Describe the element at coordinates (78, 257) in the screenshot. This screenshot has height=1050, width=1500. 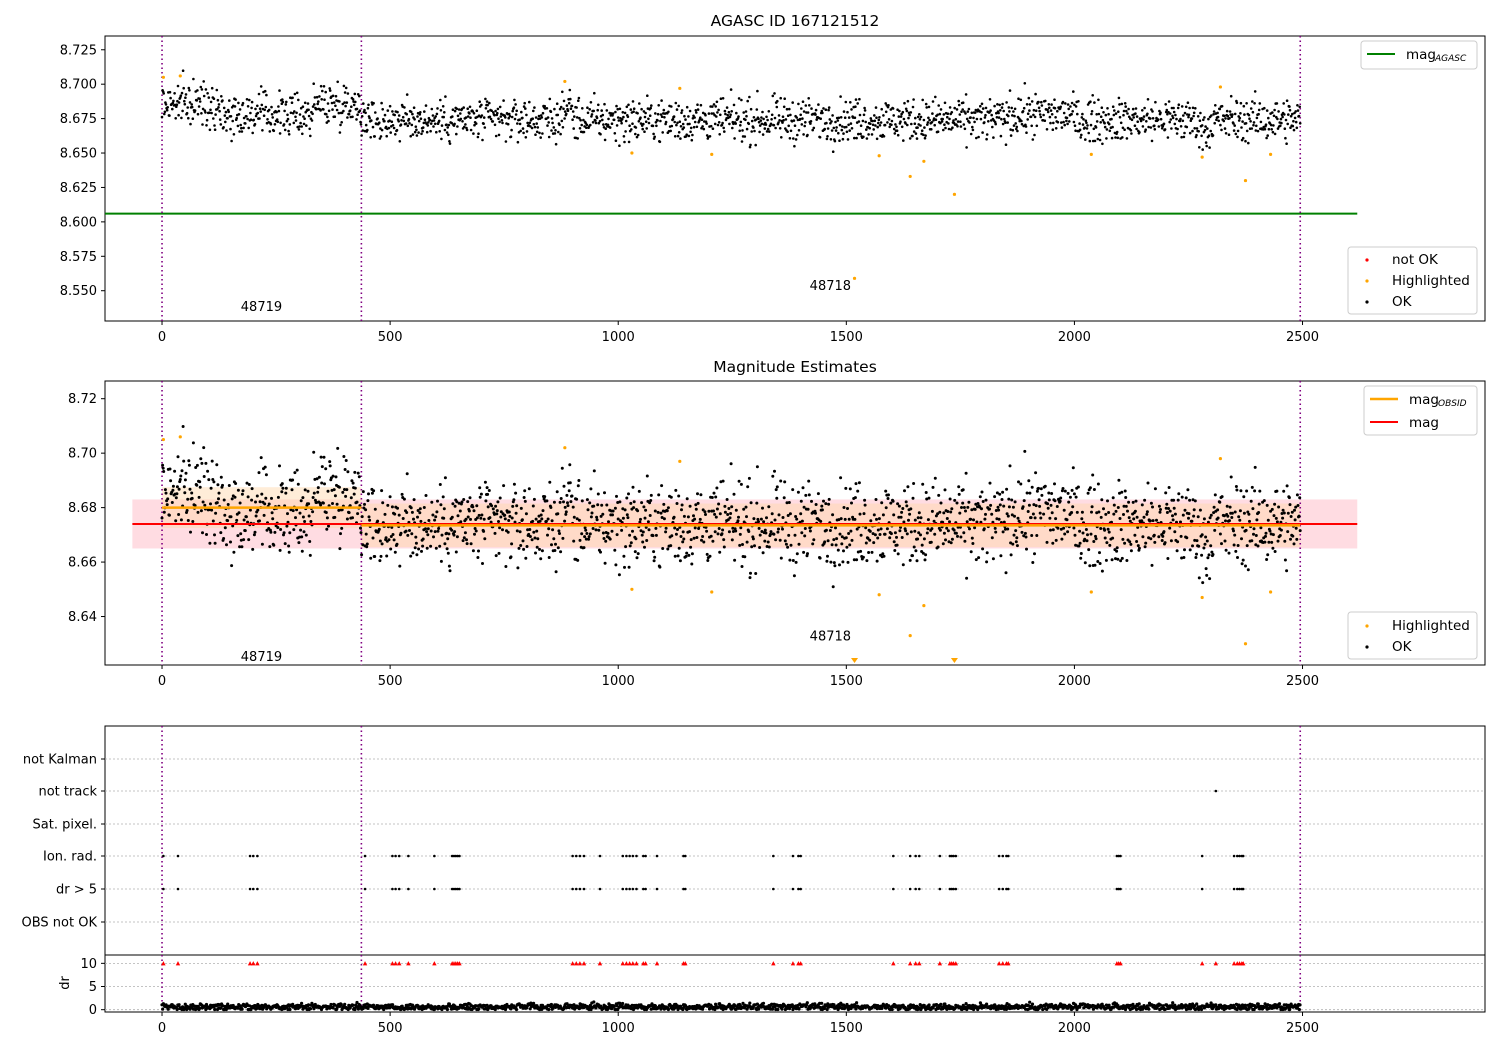
I see `y-tick-label: 8.575` at that location.